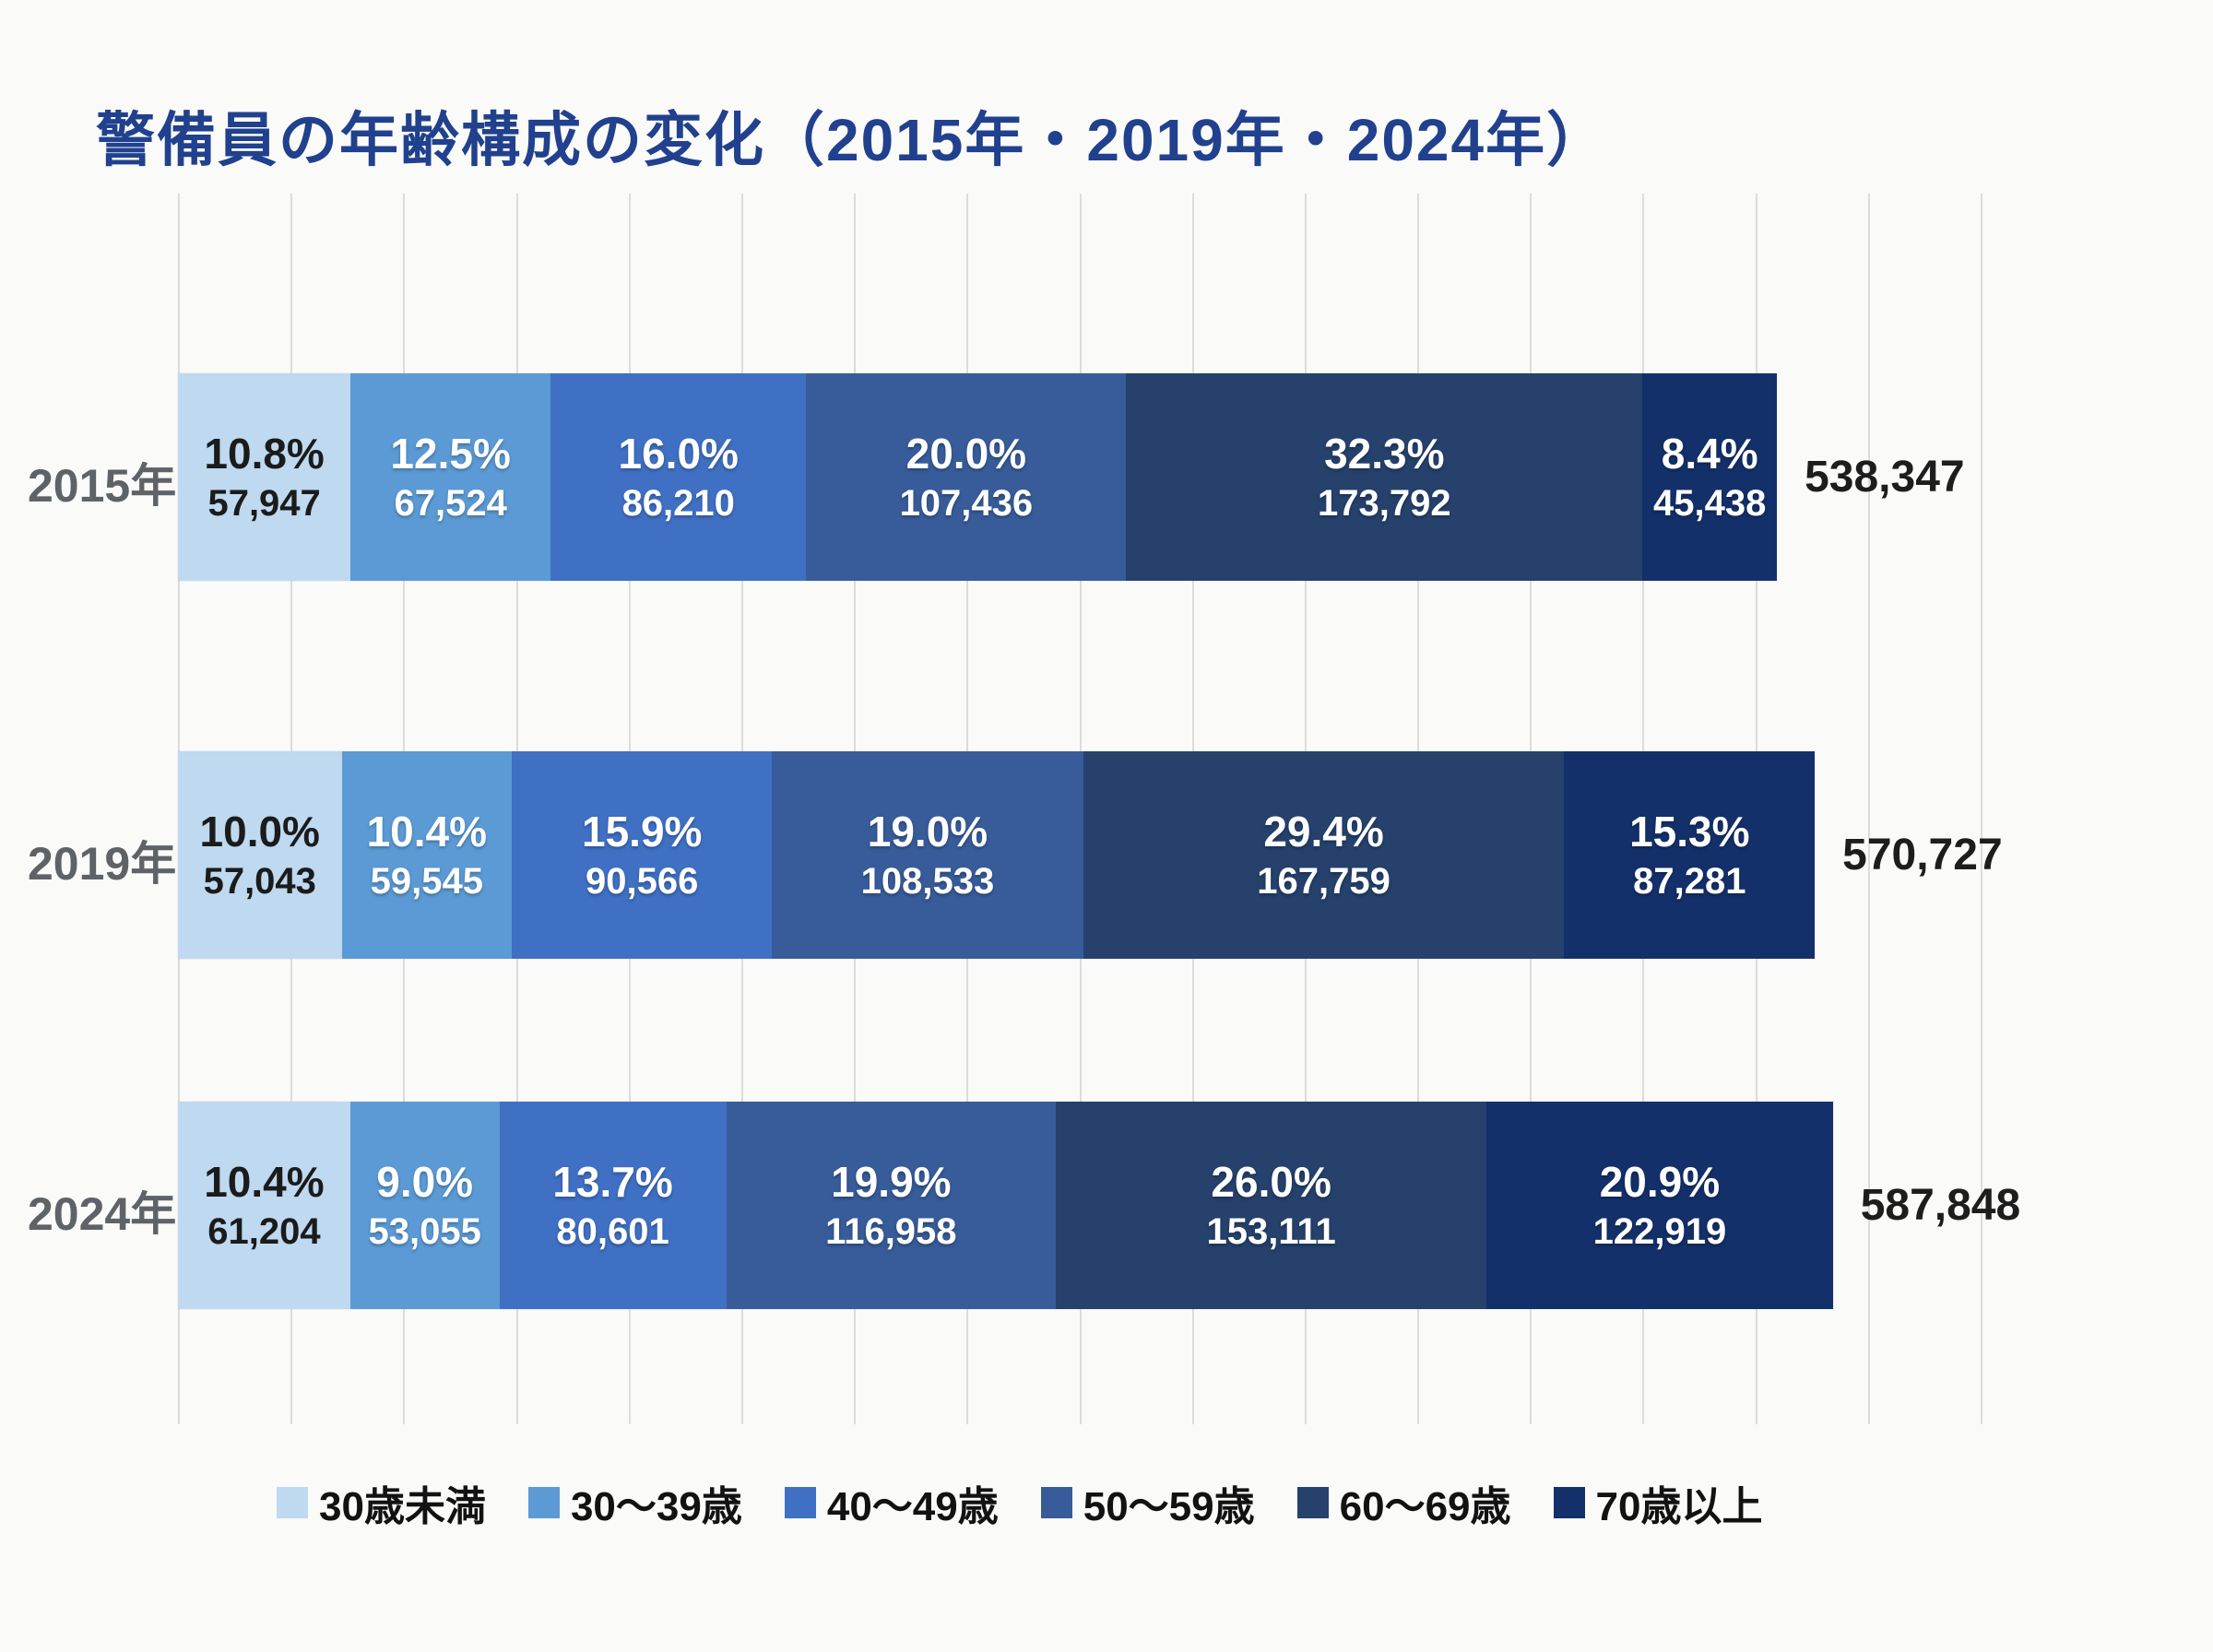 This screenshot has width=2213, height=1652. Describe the element at coordinates (402, 1506) in the screenshot. I see `legend-label: 30歳未満` at that location.